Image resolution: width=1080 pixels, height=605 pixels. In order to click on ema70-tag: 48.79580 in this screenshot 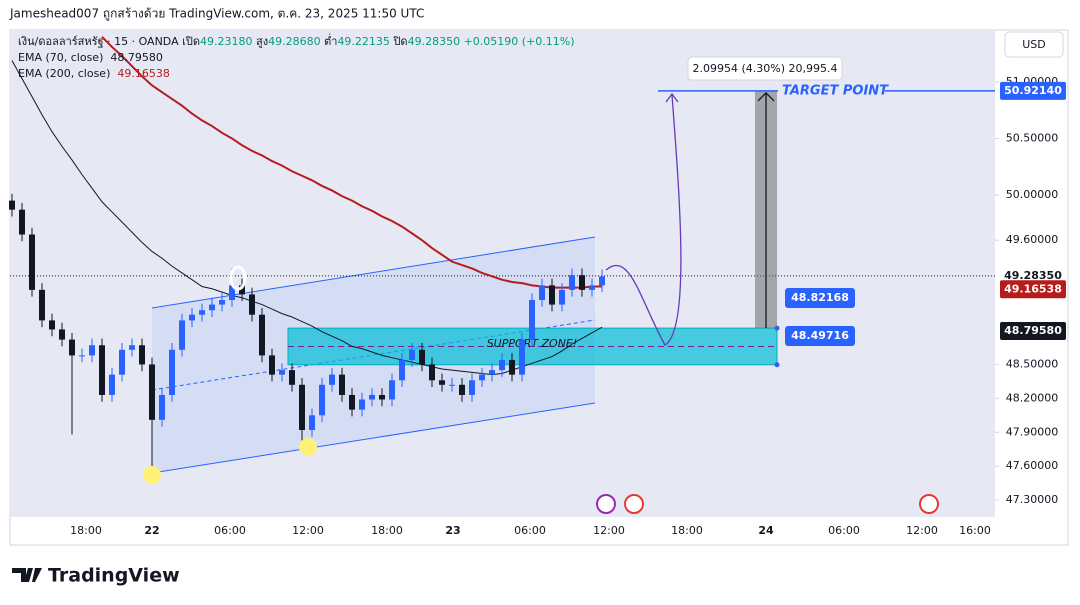, I will do `click(1033, 330)`.